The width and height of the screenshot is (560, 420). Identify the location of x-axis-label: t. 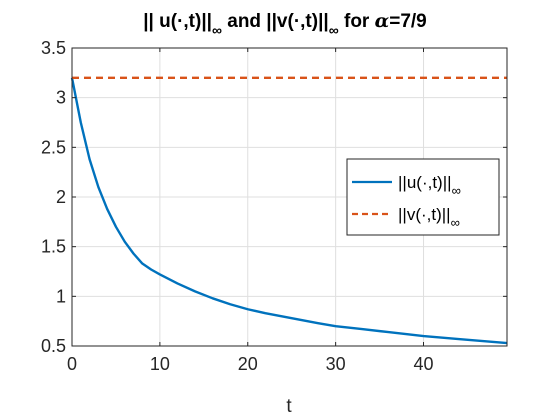
(289, 406).